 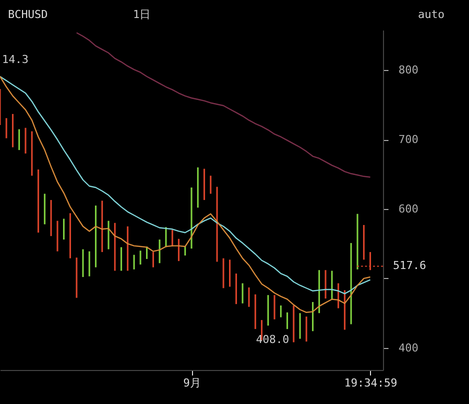 I want to click on ref-line-label: 517.6, so click(x=409, y=265).